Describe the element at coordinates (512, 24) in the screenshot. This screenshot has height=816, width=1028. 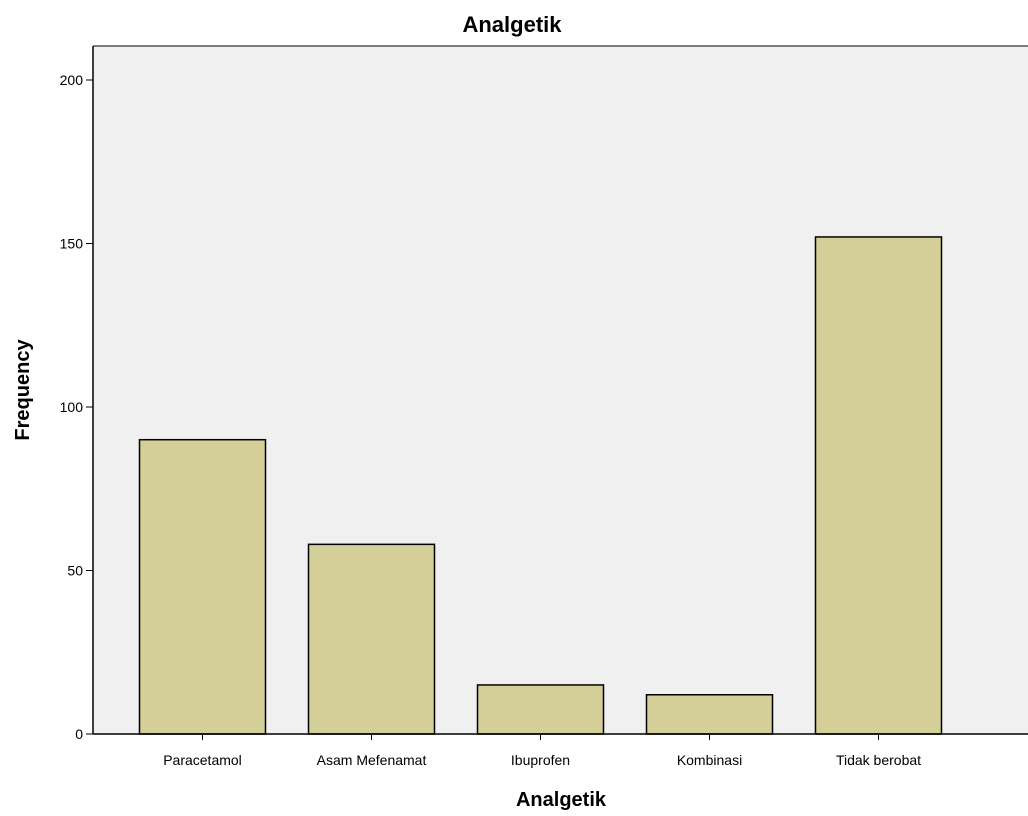
I see `chart-title: Analgetik` at that location.